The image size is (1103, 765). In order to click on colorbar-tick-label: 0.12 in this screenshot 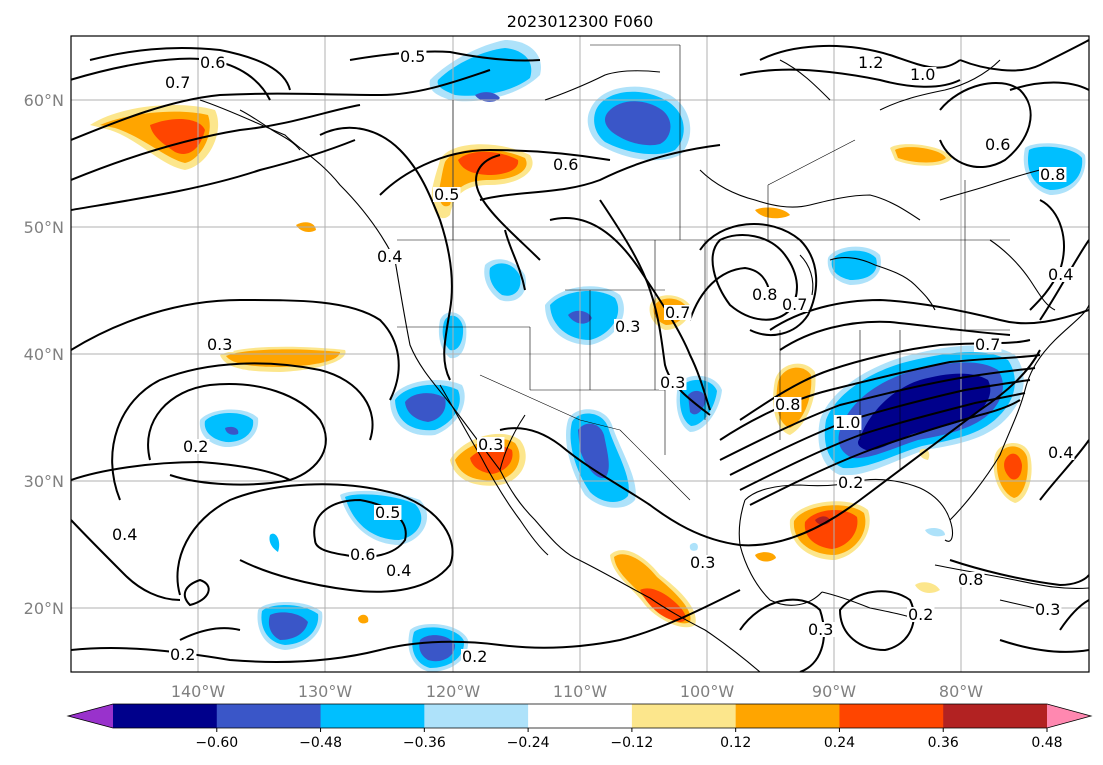, I will do `click(735, 743)`.